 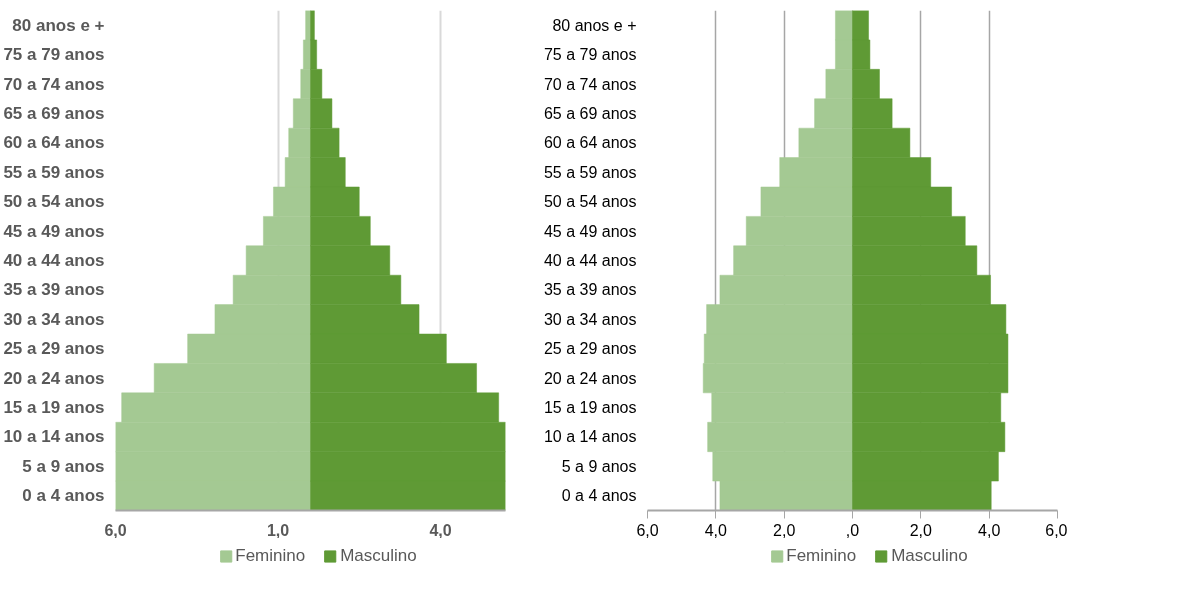 What do you see at coordinates (278, 530) in the screenshot?
I see `x-tick-label: 1,0` at bounding box center [278, 530].